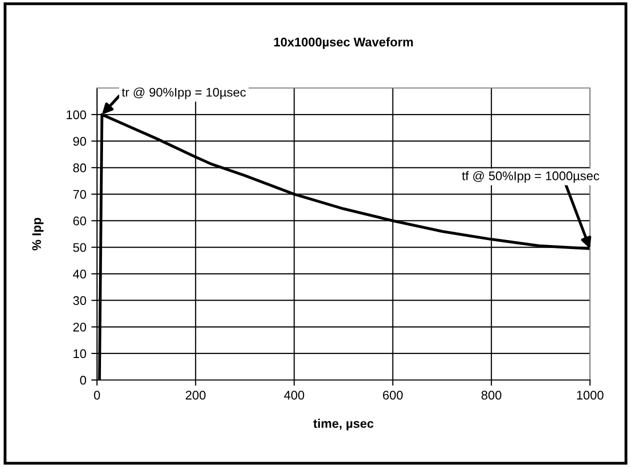 Image resolution: width=631 pixels, height=467 pixels. What do you see at coordinates (343, 424) in the screenshot?
I see `x-axis-title: time, µsec` at bounding box center [343, 424].